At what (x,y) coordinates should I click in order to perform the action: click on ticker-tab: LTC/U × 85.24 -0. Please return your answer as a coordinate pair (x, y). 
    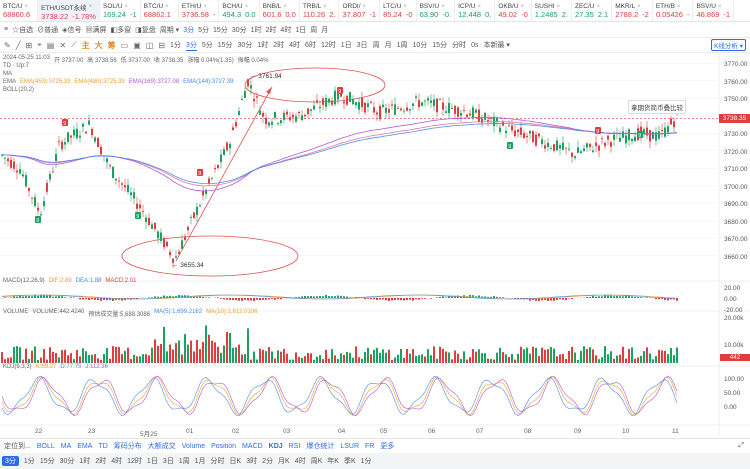
    Looking at the image, I should click on (398, 10).